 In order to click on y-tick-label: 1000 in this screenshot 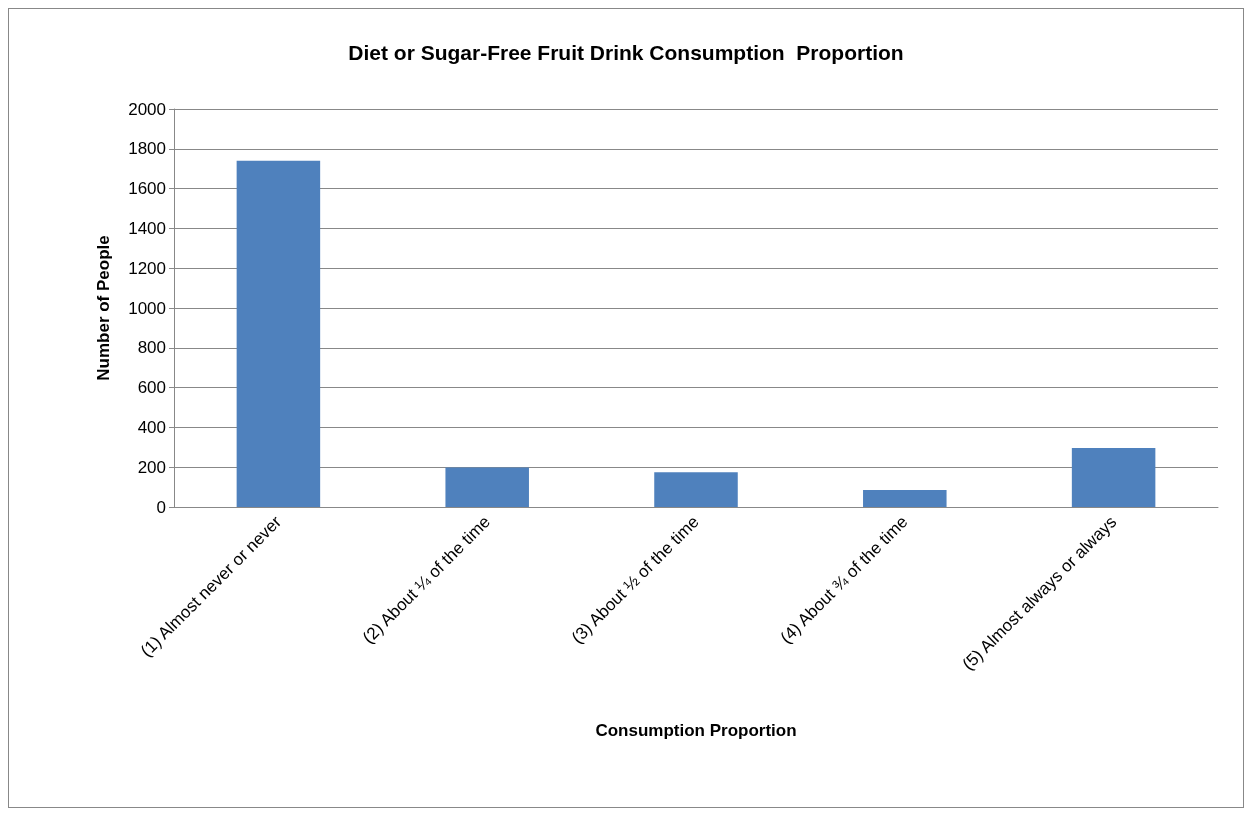, I will do `click(147, 308)`.